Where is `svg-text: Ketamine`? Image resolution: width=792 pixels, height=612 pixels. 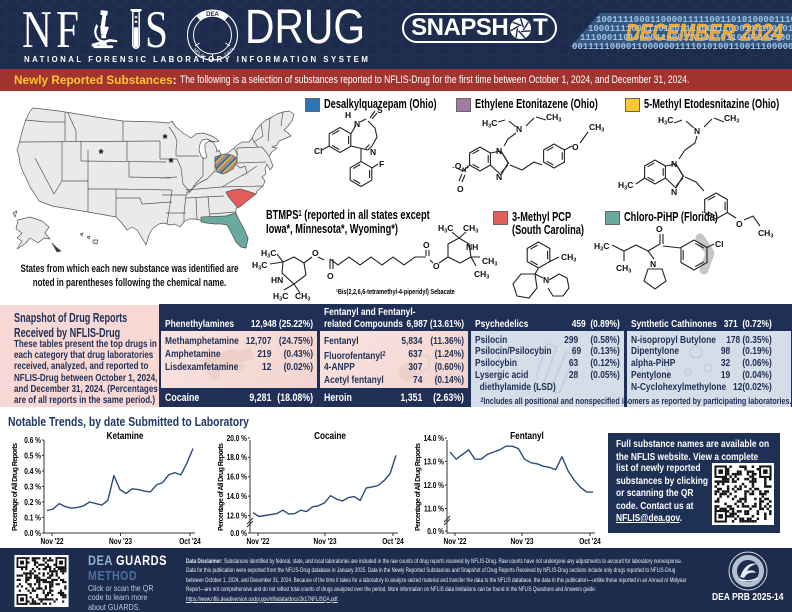
svg-text: Ketamine is located at coordinates (125, 435).